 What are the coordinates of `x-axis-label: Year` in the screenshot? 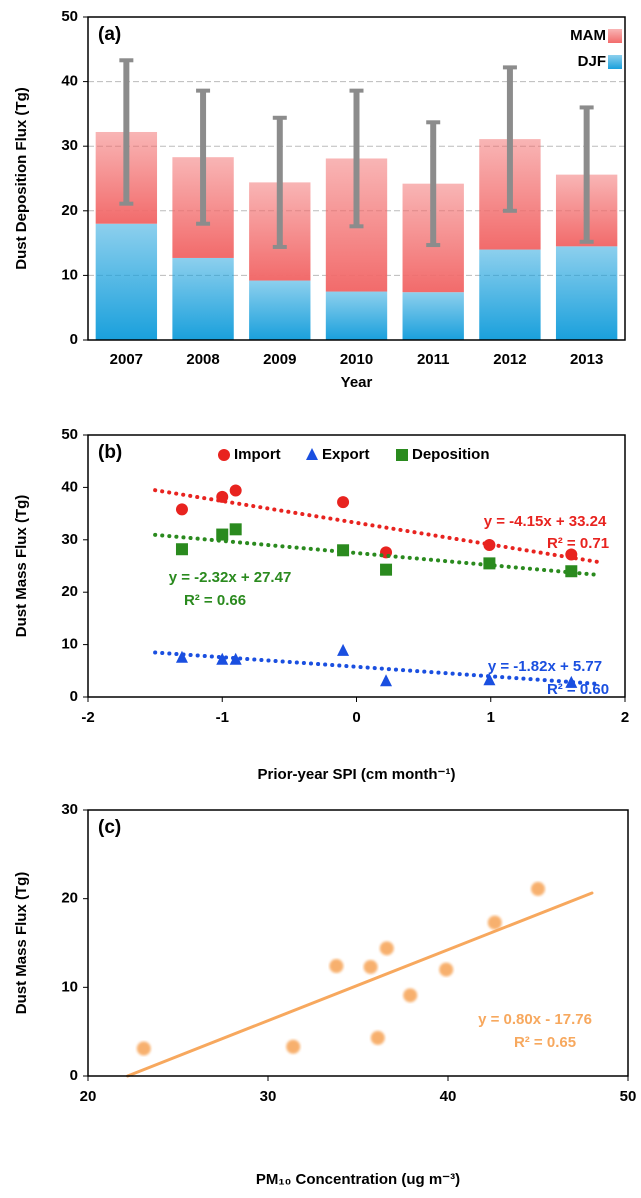 It's located at (357, 382).